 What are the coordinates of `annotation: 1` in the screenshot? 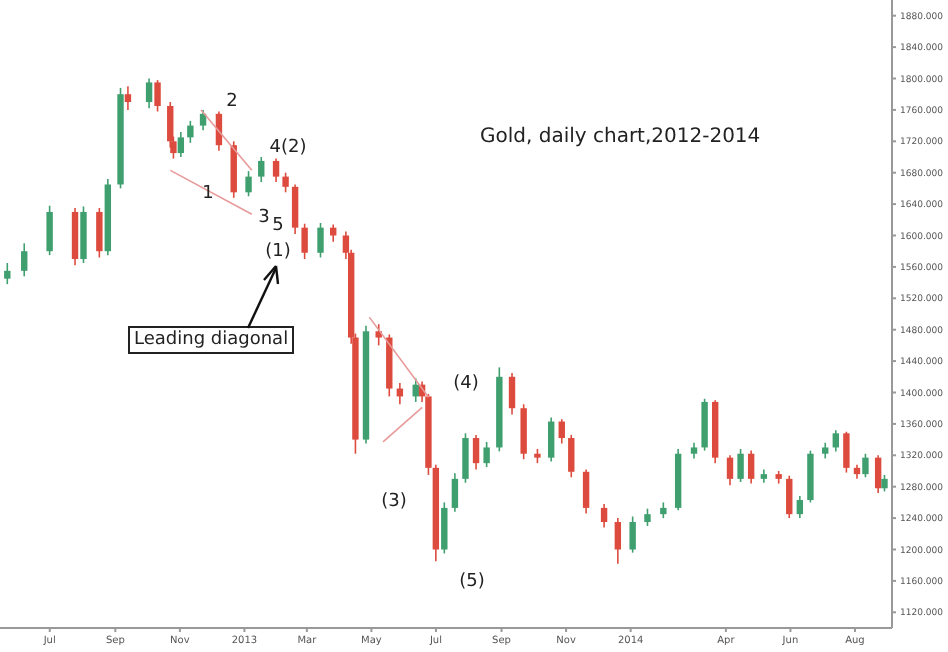 It's located at (208, 194).